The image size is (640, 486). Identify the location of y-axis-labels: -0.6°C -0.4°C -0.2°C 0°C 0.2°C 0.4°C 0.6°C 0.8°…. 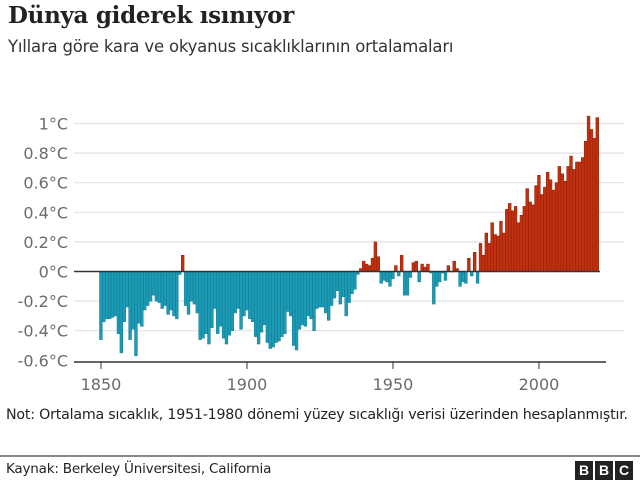
(43, 243).